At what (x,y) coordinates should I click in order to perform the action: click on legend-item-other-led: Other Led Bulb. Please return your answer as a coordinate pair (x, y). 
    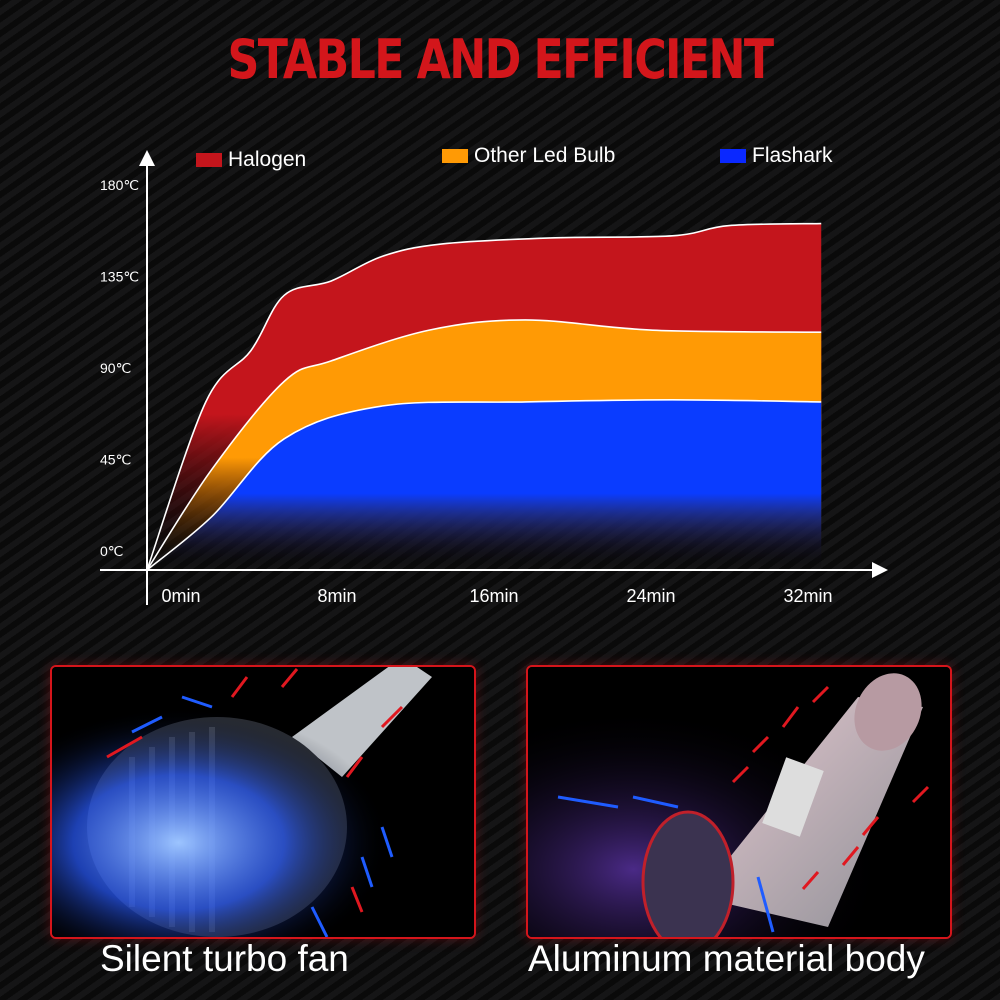
    Looking at the image, I should click on (528, 156).